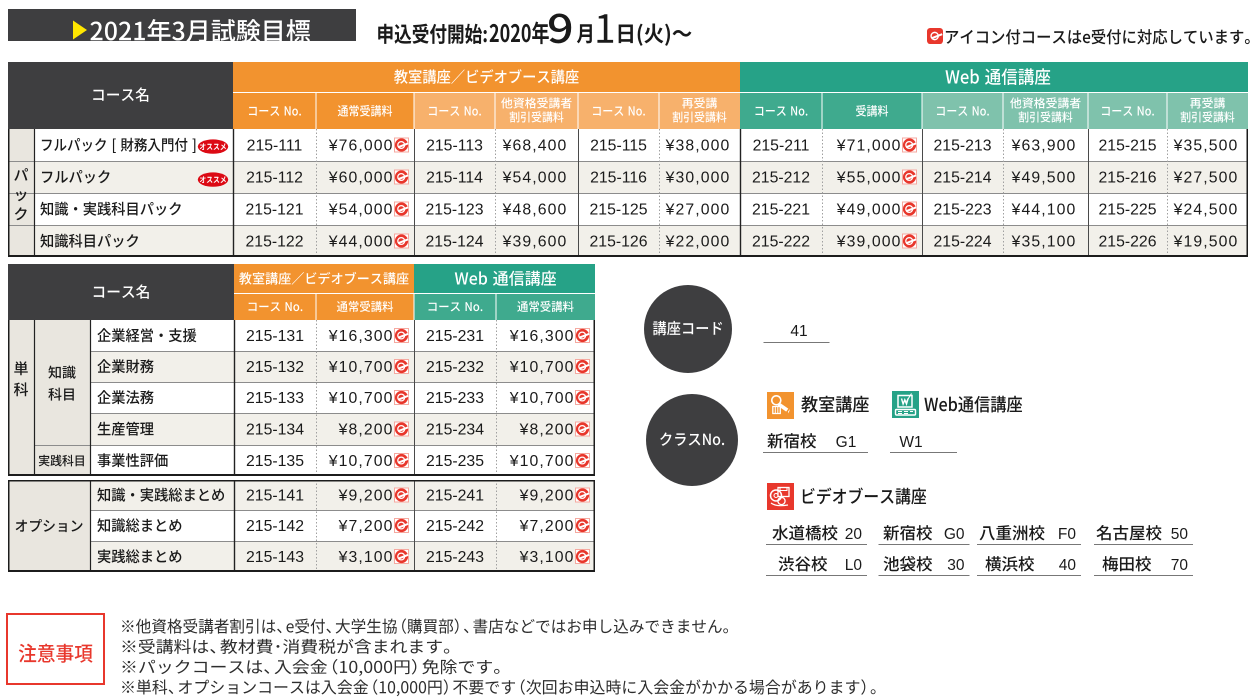 The height and width of the screenshot is (699, 1257). What do you see at coordinates (454, 146) in the screenshot?
I see `svg-text: 215-113` at bounding box center [454, 146].